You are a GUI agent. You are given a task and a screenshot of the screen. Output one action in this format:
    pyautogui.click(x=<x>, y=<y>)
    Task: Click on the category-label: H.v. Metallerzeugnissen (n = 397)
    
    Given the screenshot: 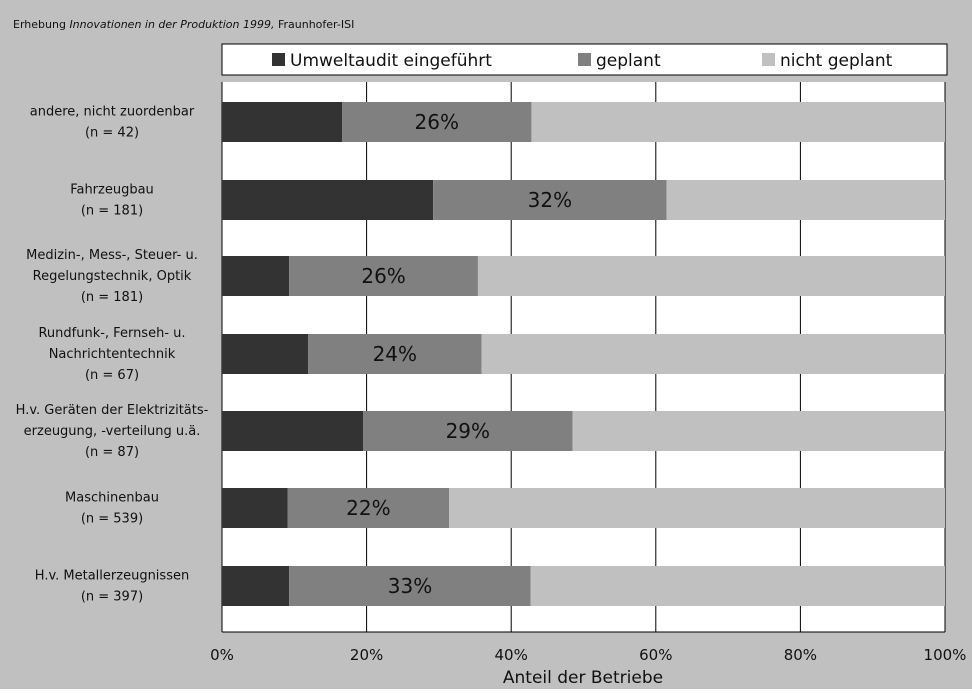 What is the action you would take?
    pyautogui.click(x=112, y=587)
    